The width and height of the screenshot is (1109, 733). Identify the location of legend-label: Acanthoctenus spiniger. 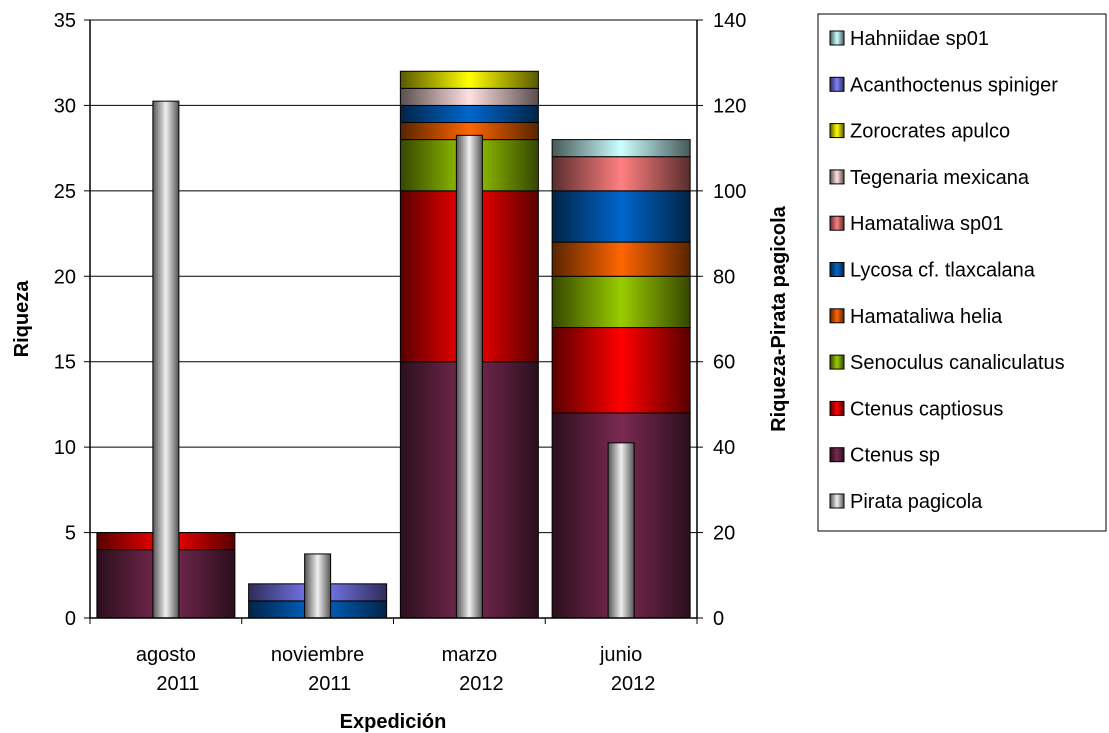
(954, 85).